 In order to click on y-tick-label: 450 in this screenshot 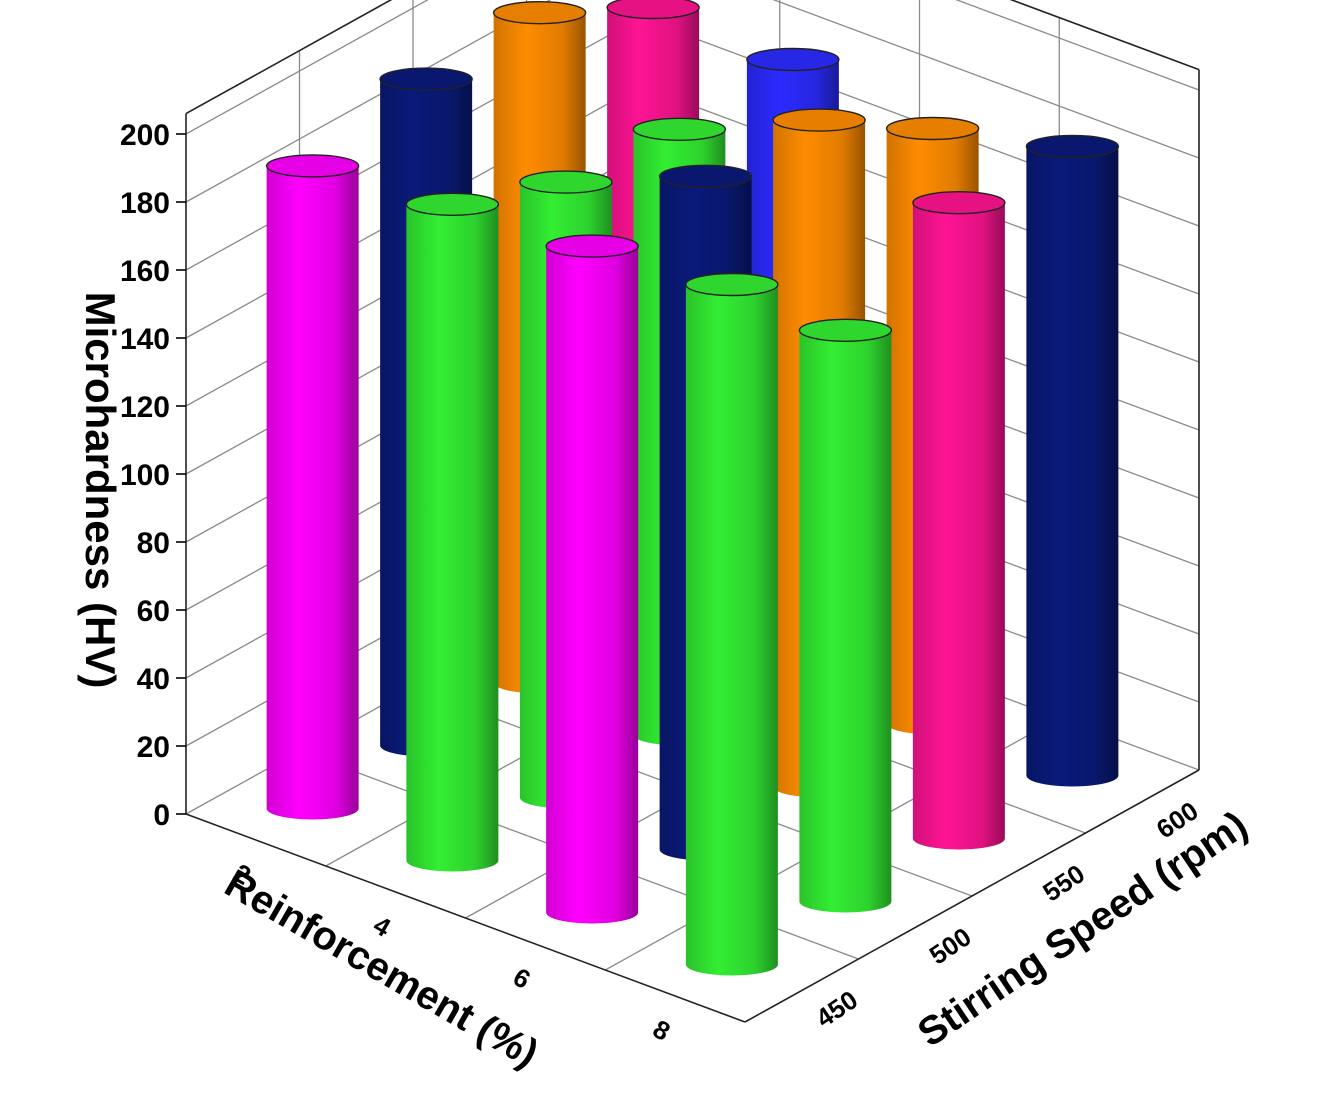, I will do `click(836, 1008)`.